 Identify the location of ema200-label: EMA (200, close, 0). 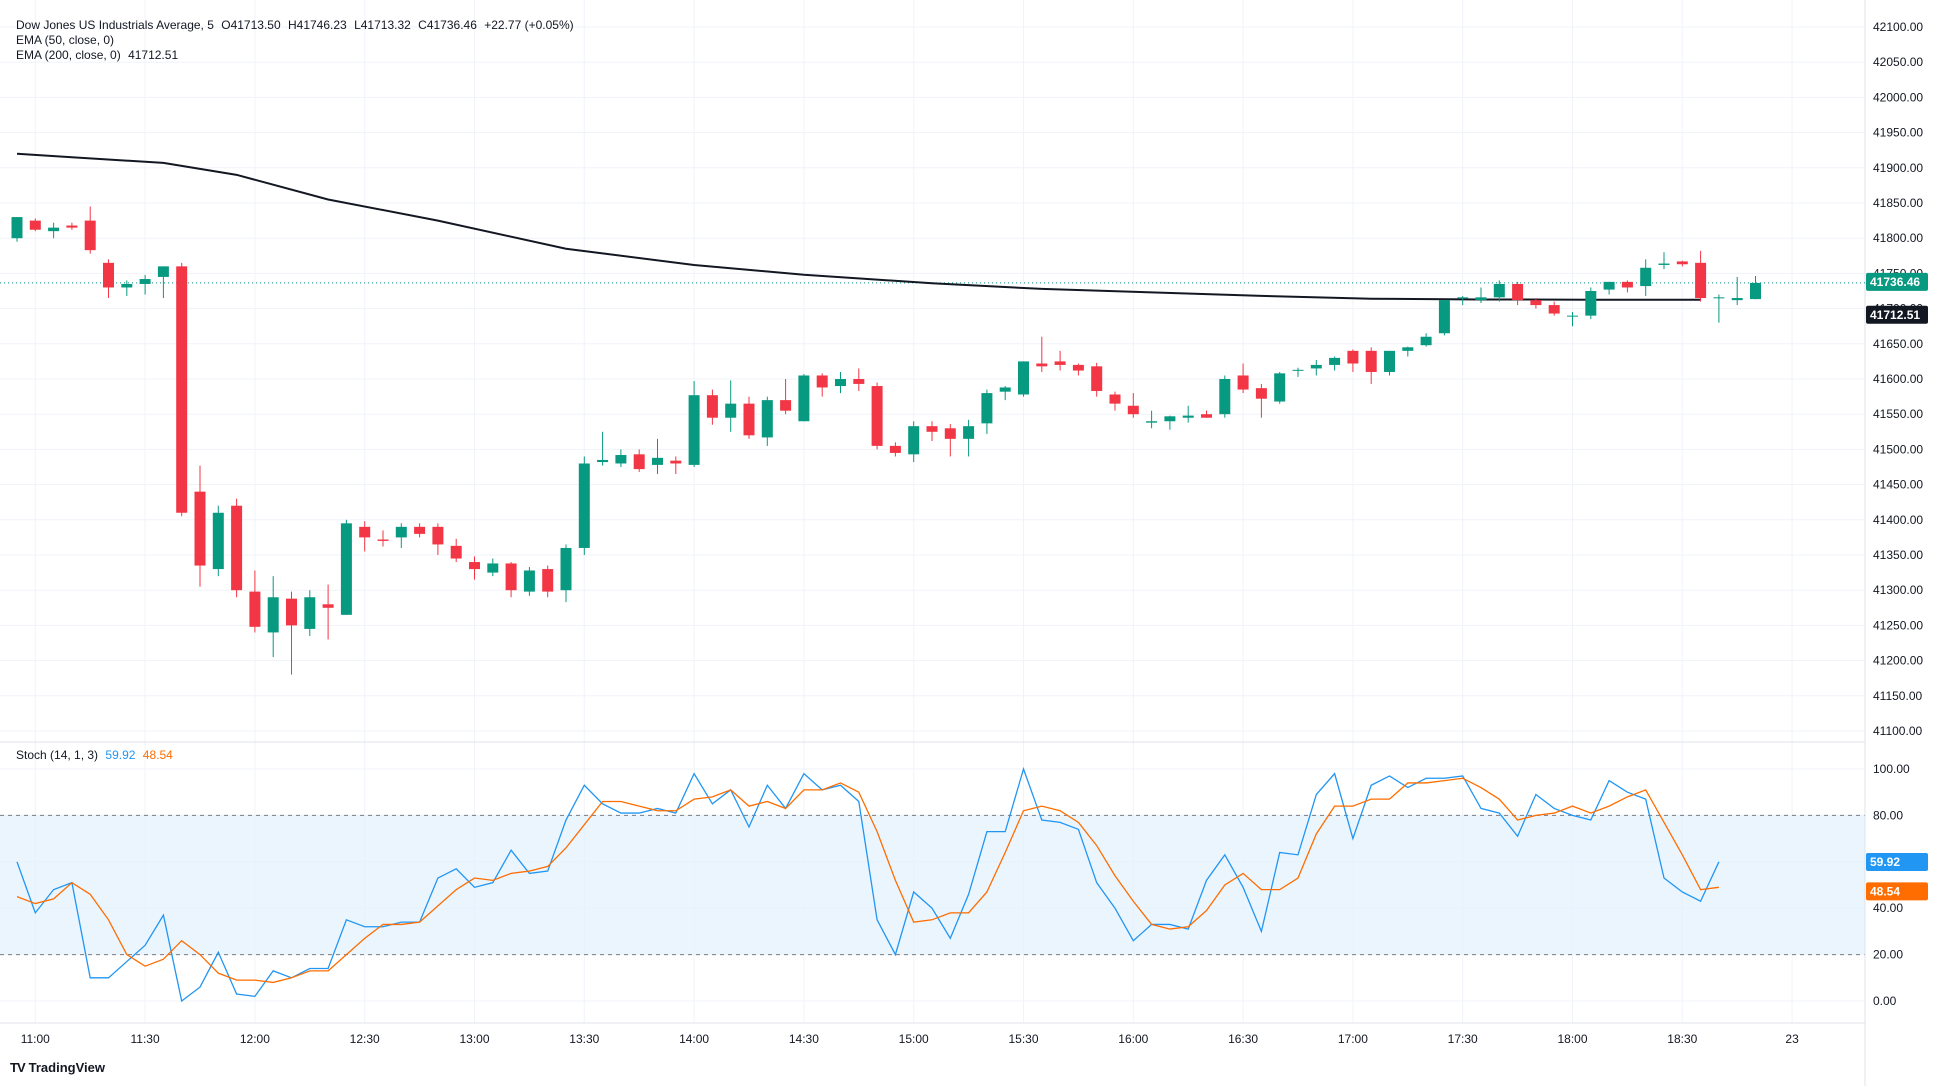
(68, 55).